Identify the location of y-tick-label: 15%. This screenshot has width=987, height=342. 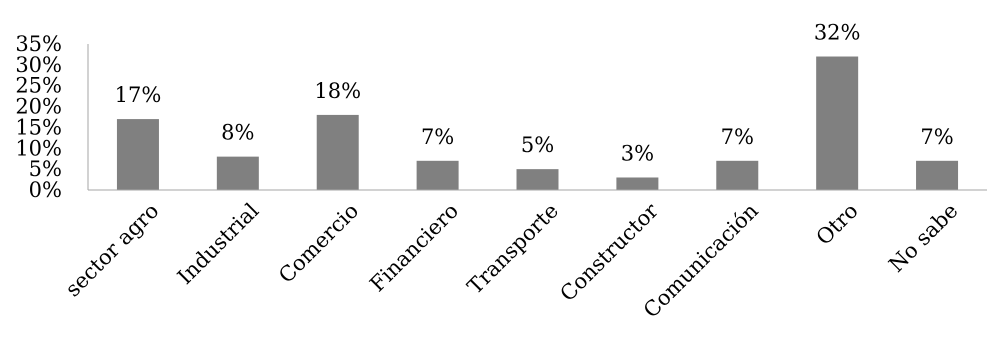
(38, 127).